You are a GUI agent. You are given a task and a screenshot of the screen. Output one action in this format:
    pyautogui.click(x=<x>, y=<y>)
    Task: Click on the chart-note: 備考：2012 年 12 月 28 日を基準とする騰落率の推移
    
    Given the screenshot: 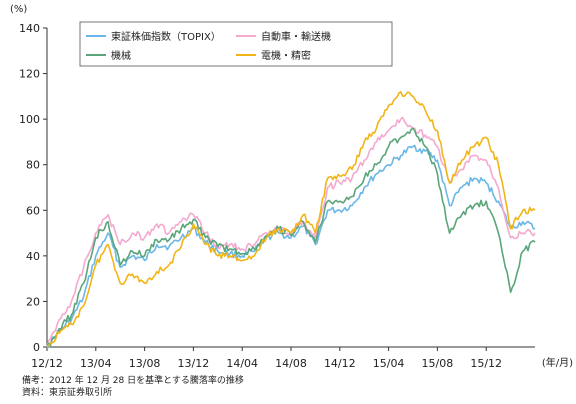 What is the action you would take?
    pyautogui.click(x=133, y=381)
    